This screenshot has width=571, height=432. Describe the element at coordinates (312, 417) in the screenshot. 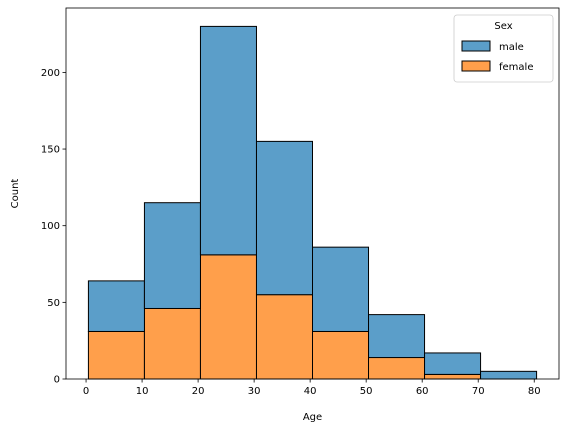

I see `x-axis-label: Age` at that location.